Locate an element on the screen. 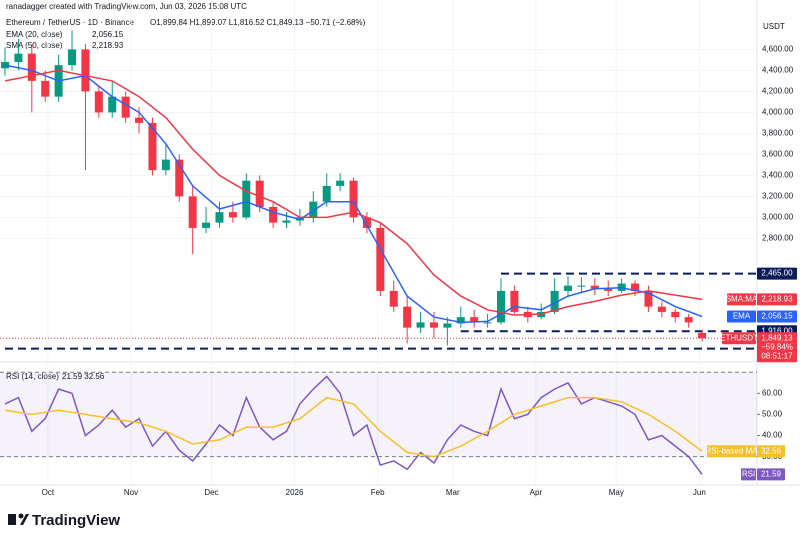  y-tick-label: 4,000.00 is located at coordinates (778, 112).